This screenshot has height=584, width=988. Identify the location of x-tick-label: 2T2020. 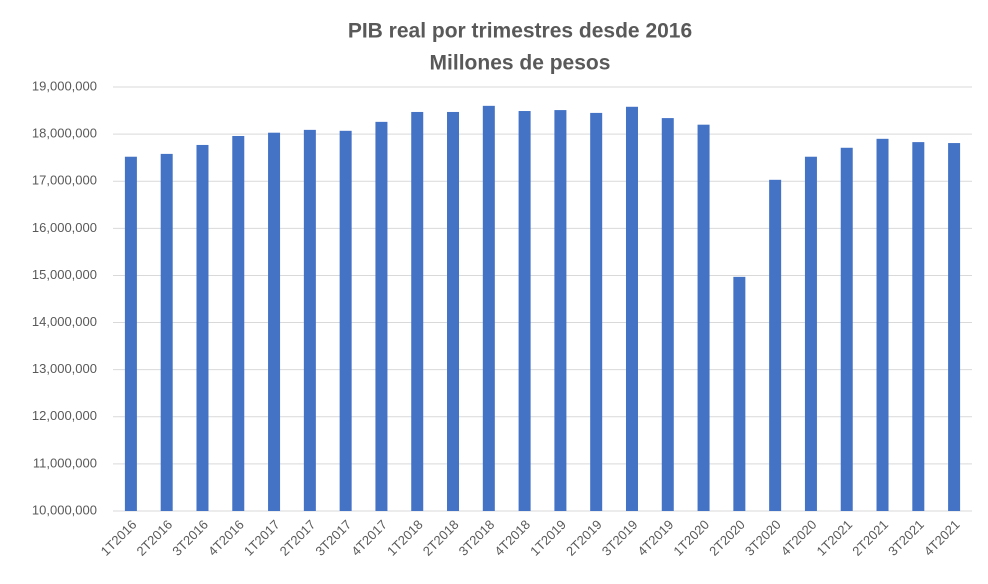
(727, 538).